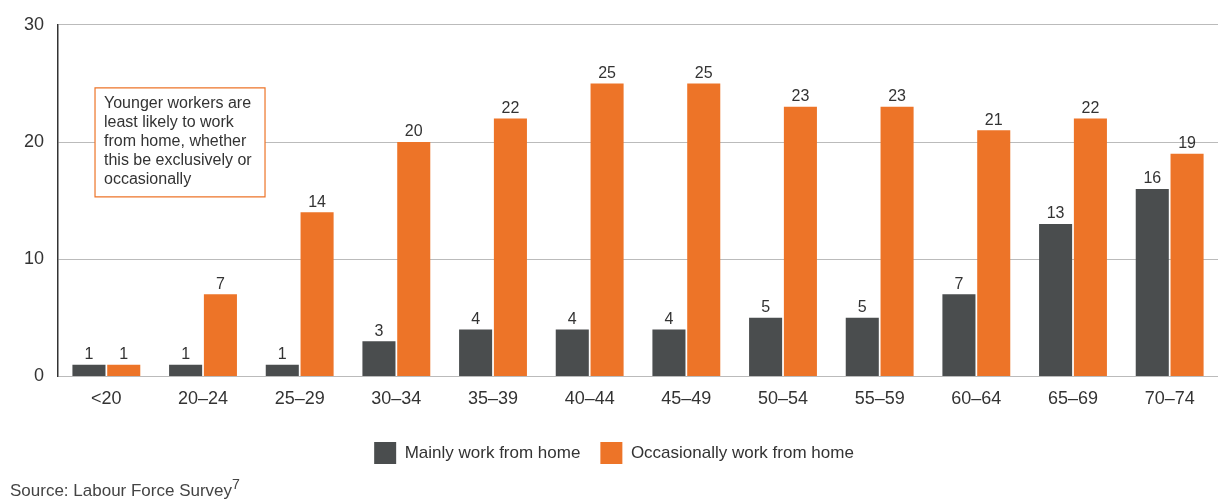 Image resolution: width=1228 pixels, height=500 pixels. What do you see at coordinates (299, 398) in the screenshot?
I see `x-tick-label: 25–29` at bounding box center [299, 398].